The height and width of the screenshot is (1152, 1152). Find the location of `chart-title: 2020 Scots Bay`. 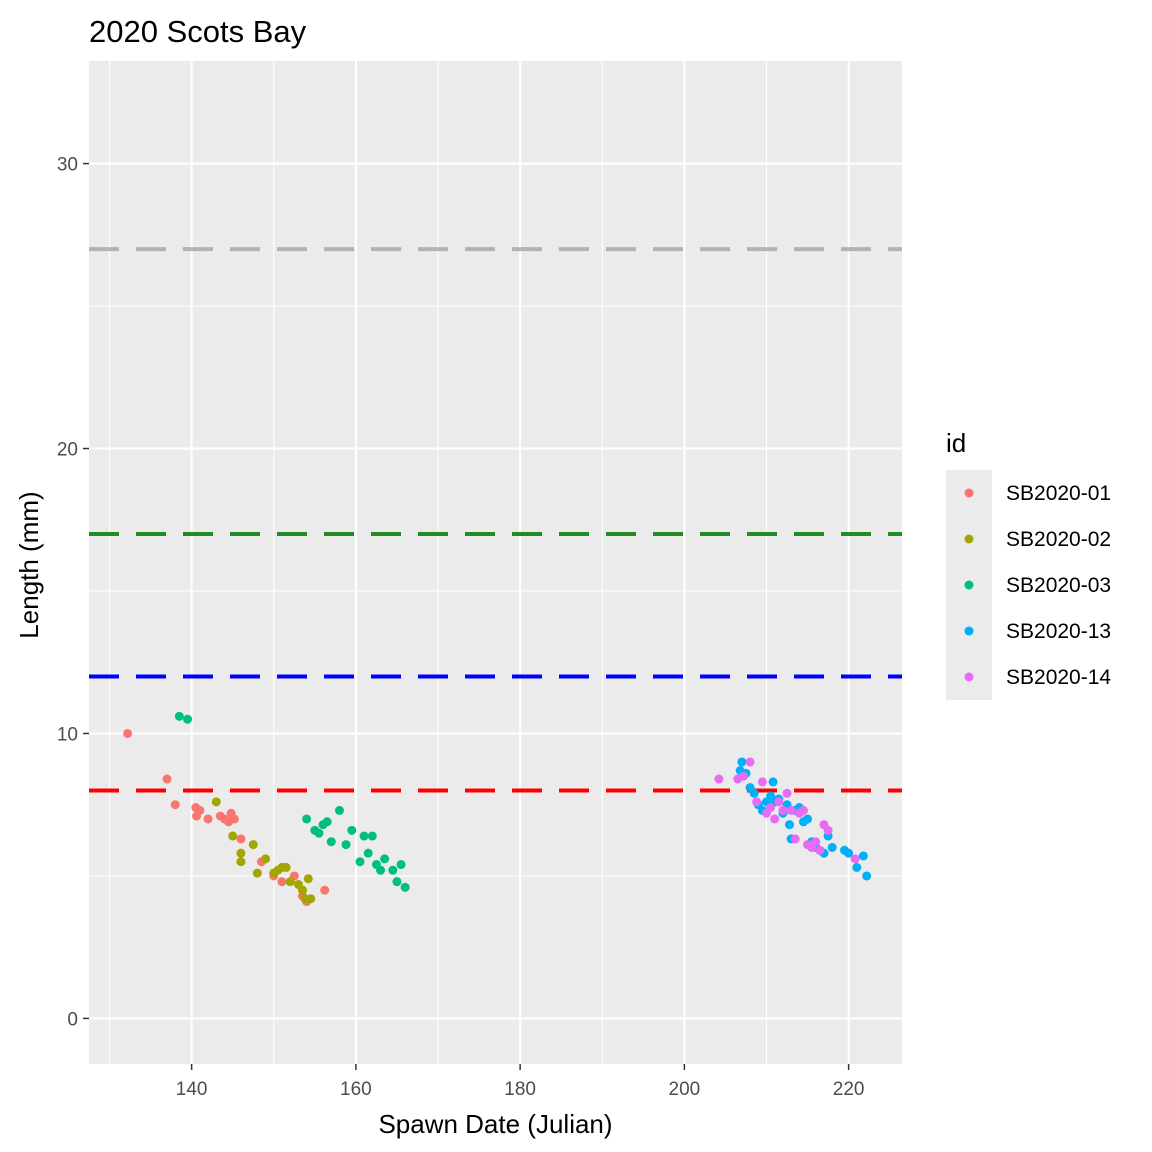

chart-title: 2020 Scots Bay is located at coordinates (198, 31).